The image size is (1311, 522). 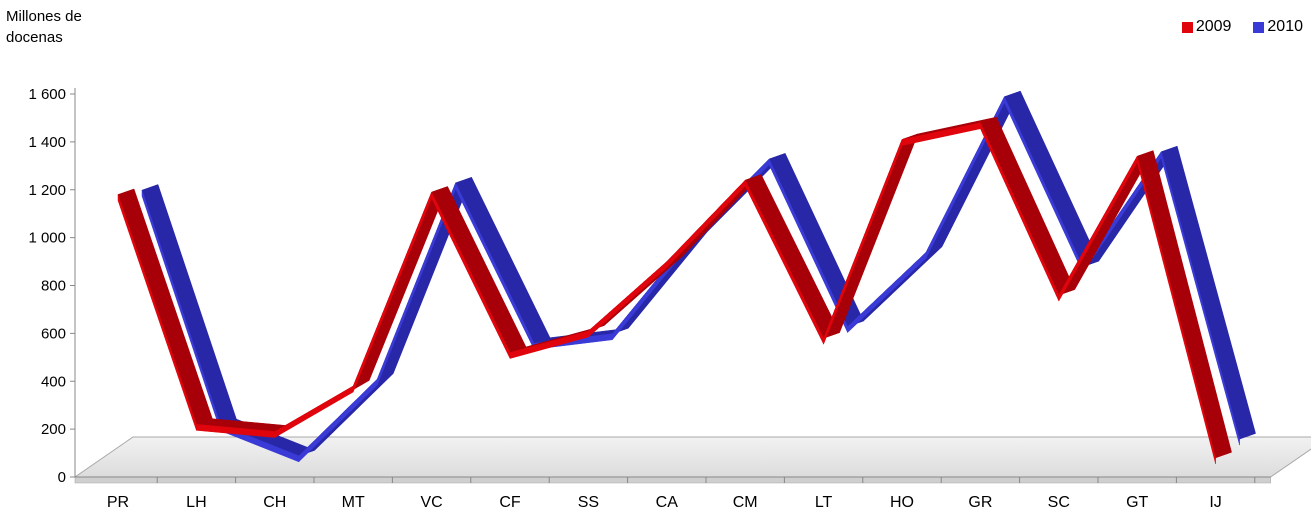 I want to click on x-tick-label: GR, so click(x=980, y=502).